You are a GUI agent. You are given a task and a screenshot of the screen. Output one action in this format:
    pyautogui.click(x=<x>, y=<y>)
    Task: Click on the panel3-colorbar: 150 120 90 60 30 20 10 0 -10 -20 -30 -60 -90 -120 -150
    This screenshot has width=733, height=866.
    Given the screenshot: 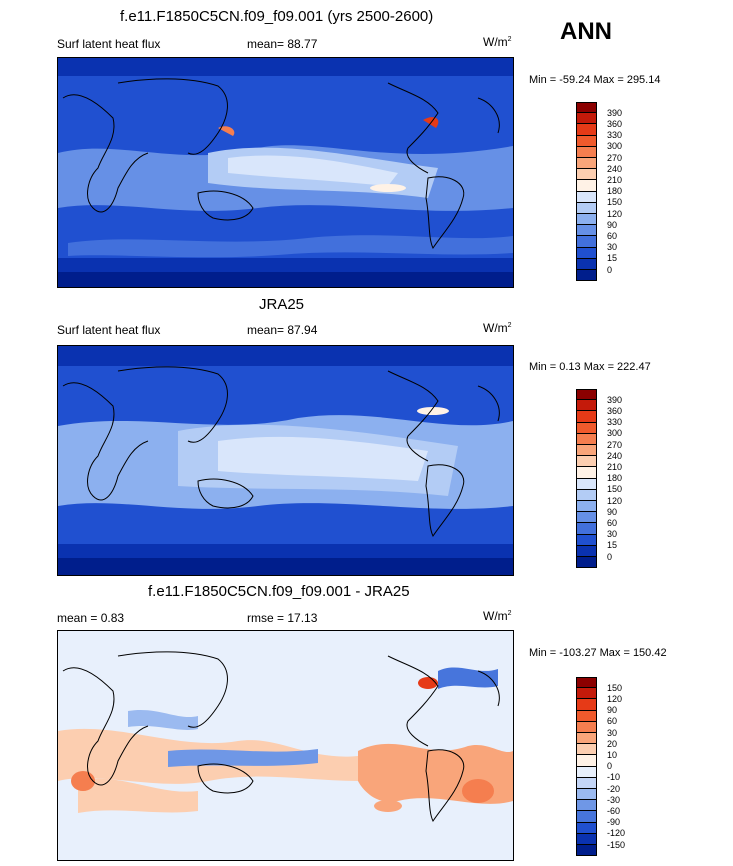 What is the action you would take?
    pyautogui.click(x=606, y=767)
    